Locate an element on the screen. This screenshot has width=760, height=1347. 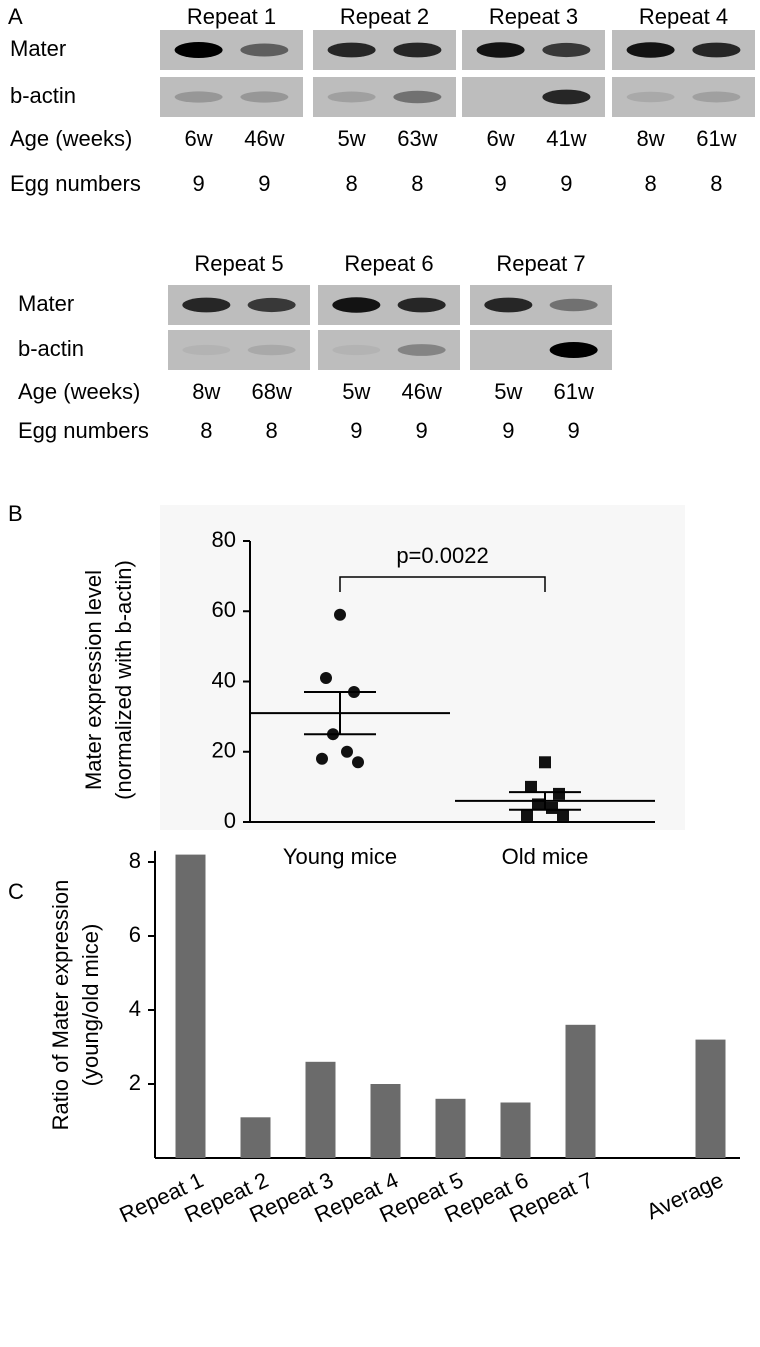
repeat-title: Repeat 2 is located at coordinates (384, 16).